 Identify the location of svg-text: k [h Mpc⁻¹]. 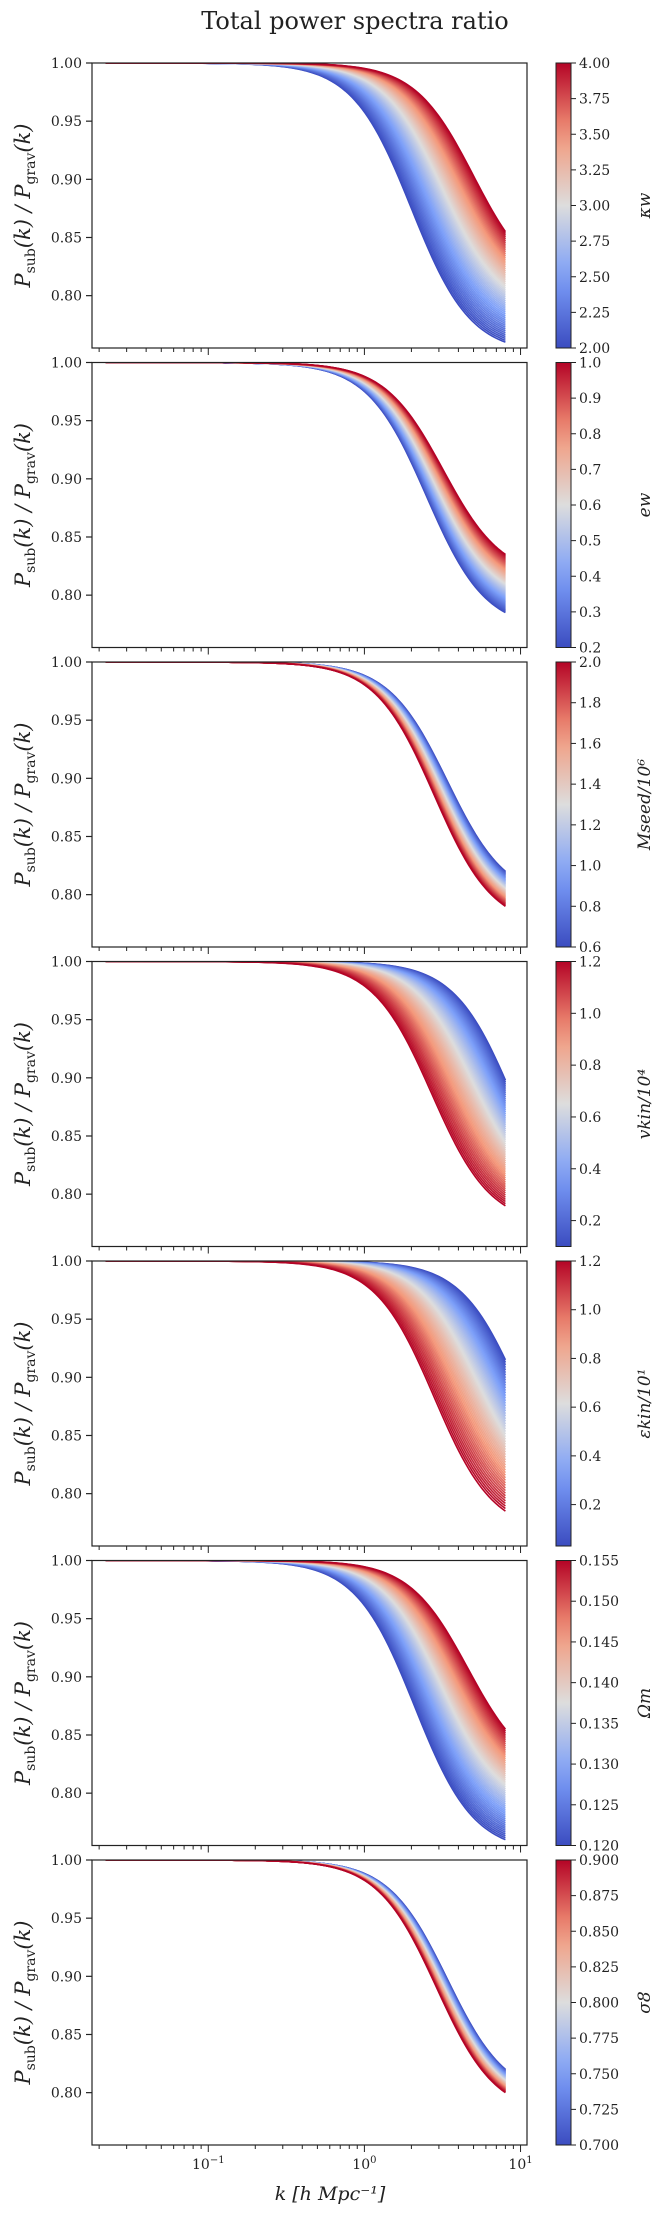
(330, 2194).